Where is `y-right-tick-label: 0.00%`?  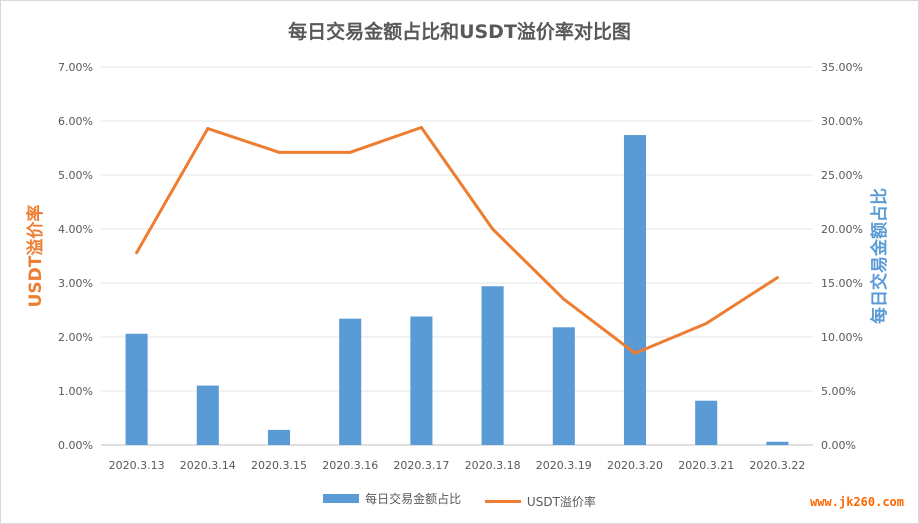 y-right-tick-label: 0.00% is located at coordinates (838, 445).